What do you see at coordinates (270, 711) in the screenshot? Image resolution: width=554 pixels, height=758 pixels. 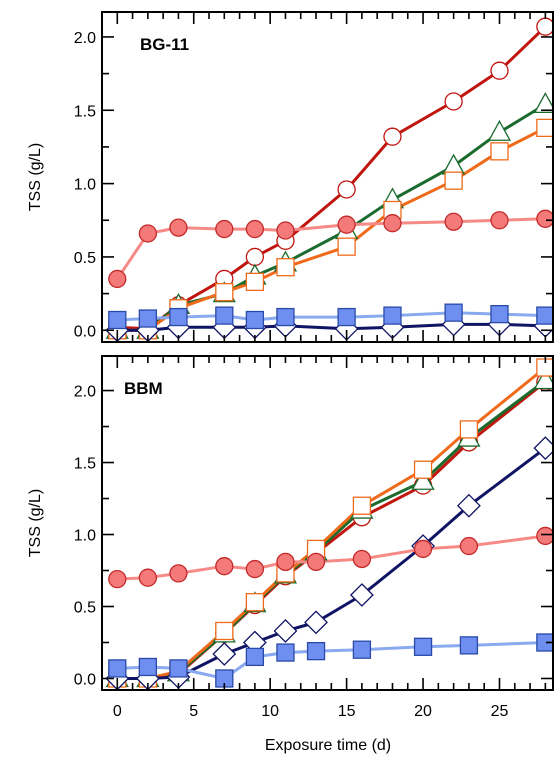 I see `x-tick-label: 10` at bounding box center [270, 711].